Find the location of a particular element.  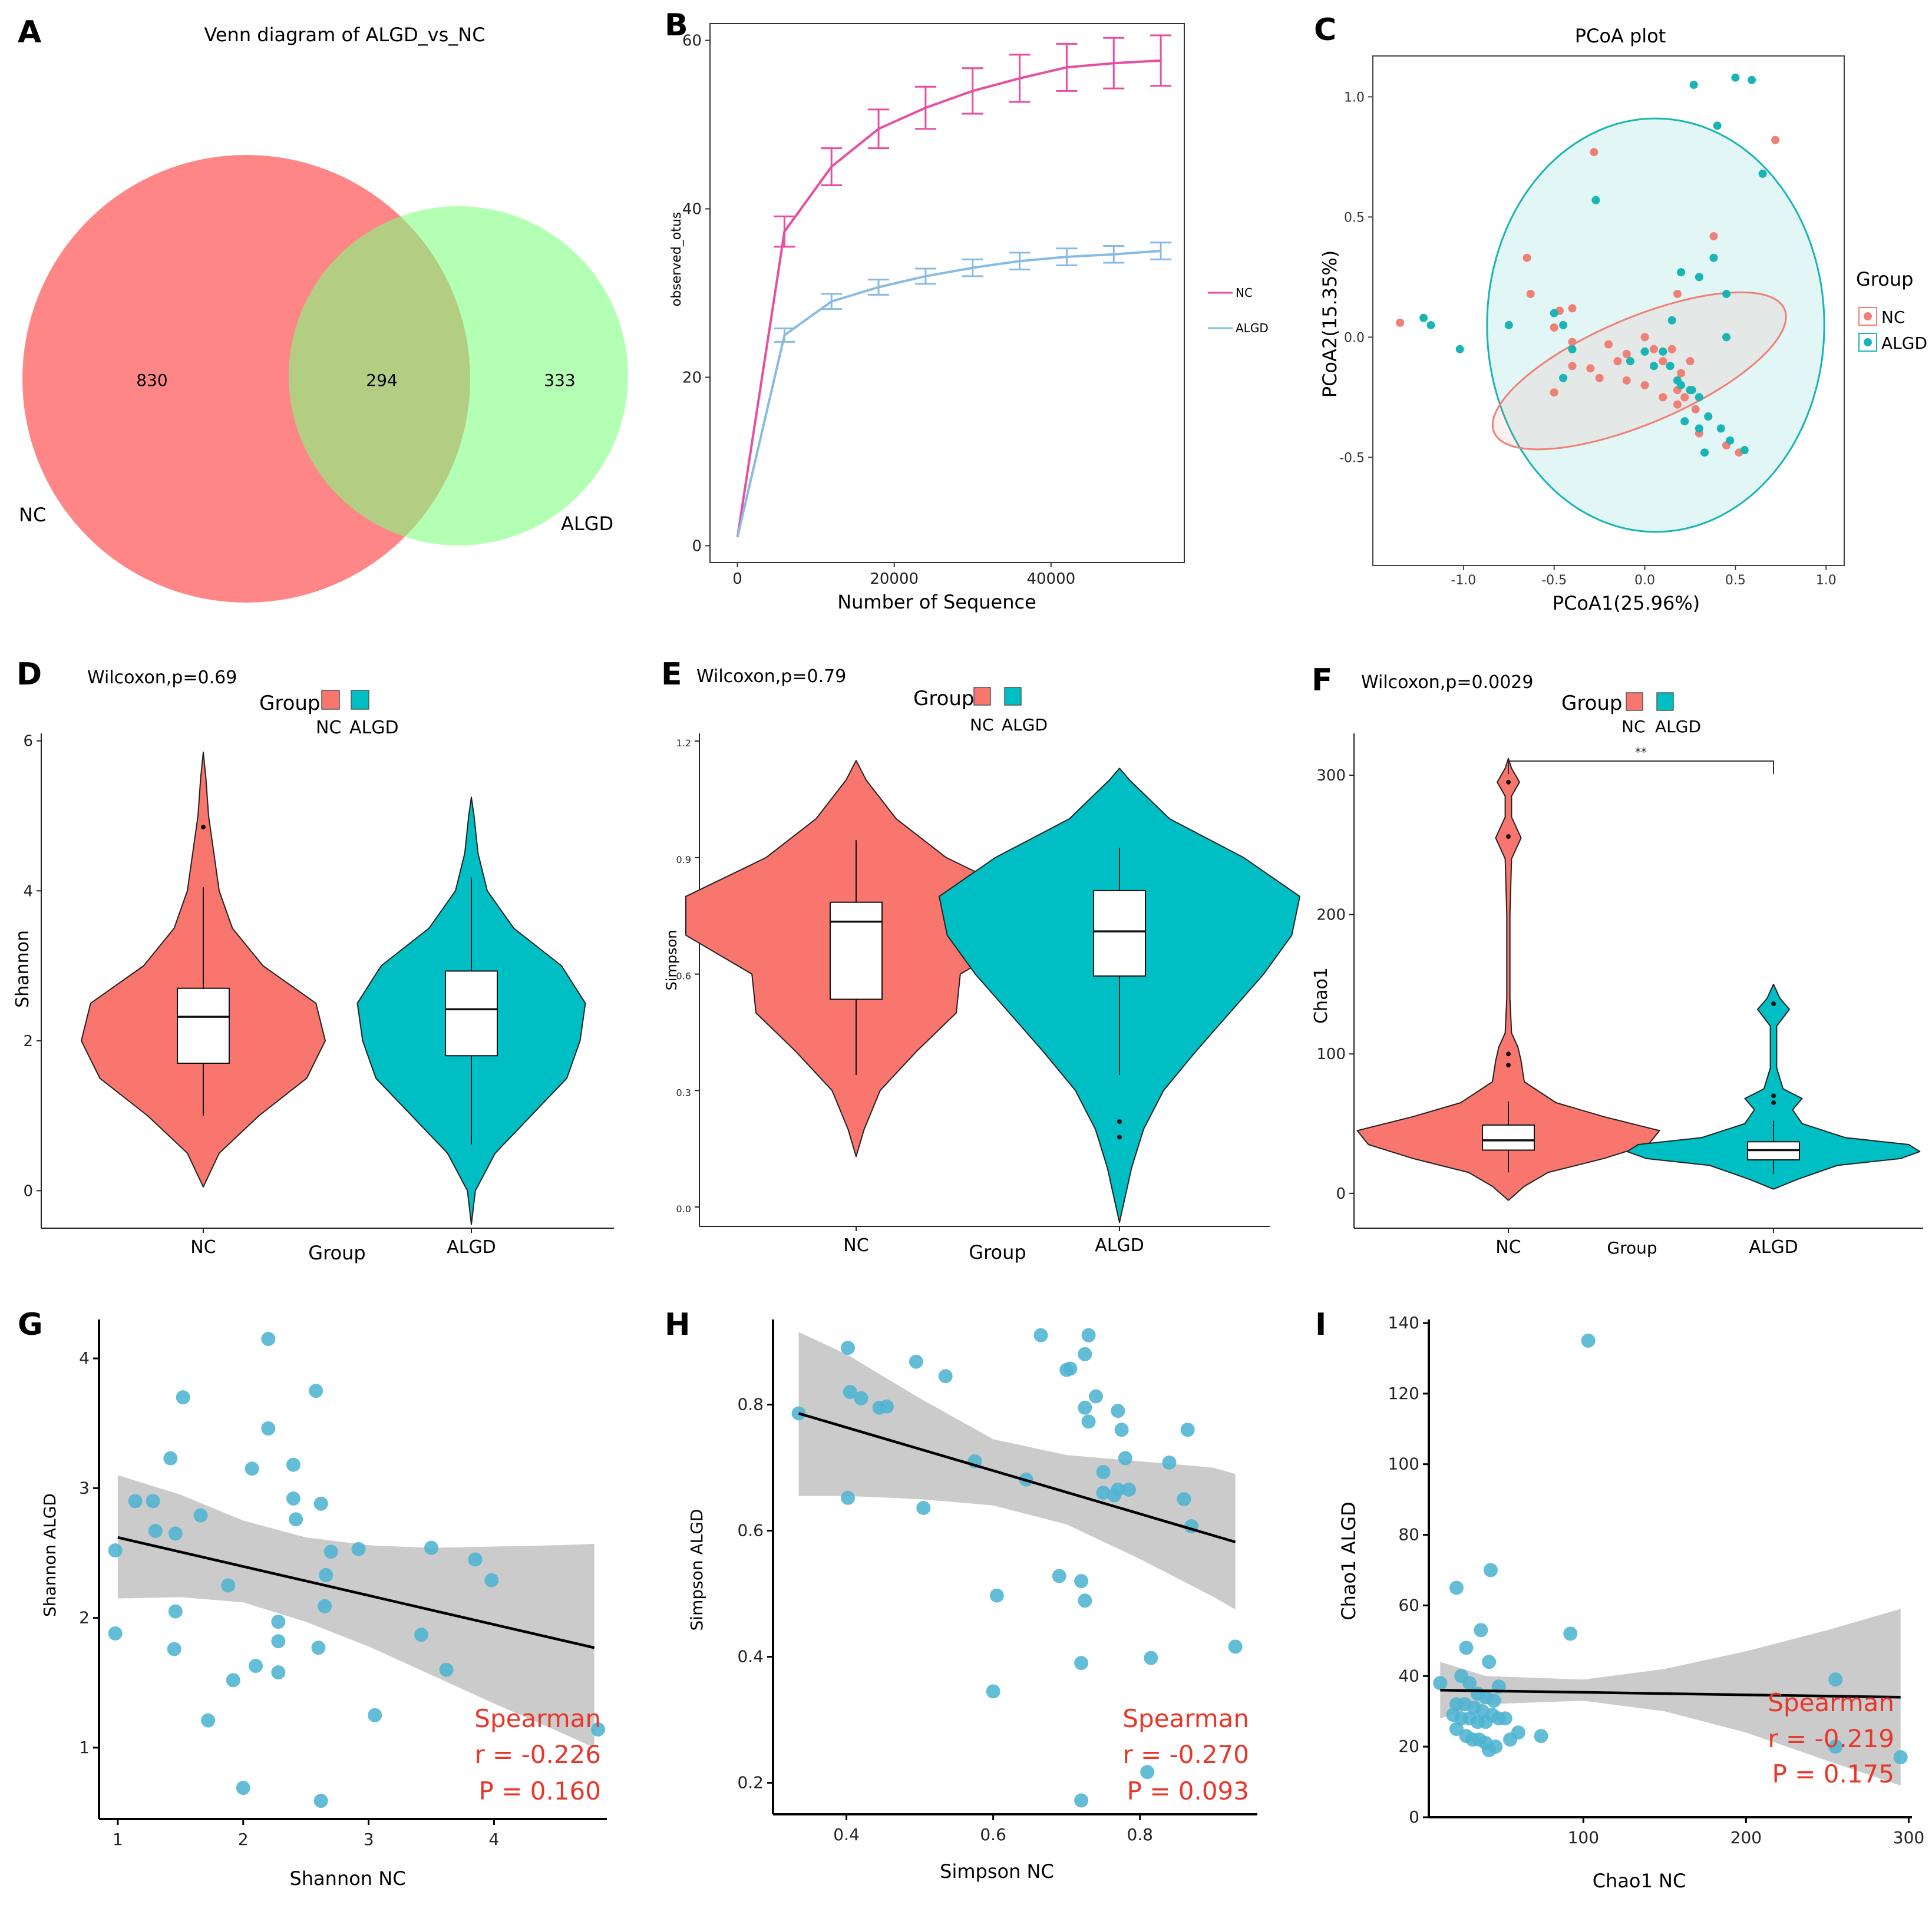

x-tick-label: 4 is located at coordinates (494, 1839).